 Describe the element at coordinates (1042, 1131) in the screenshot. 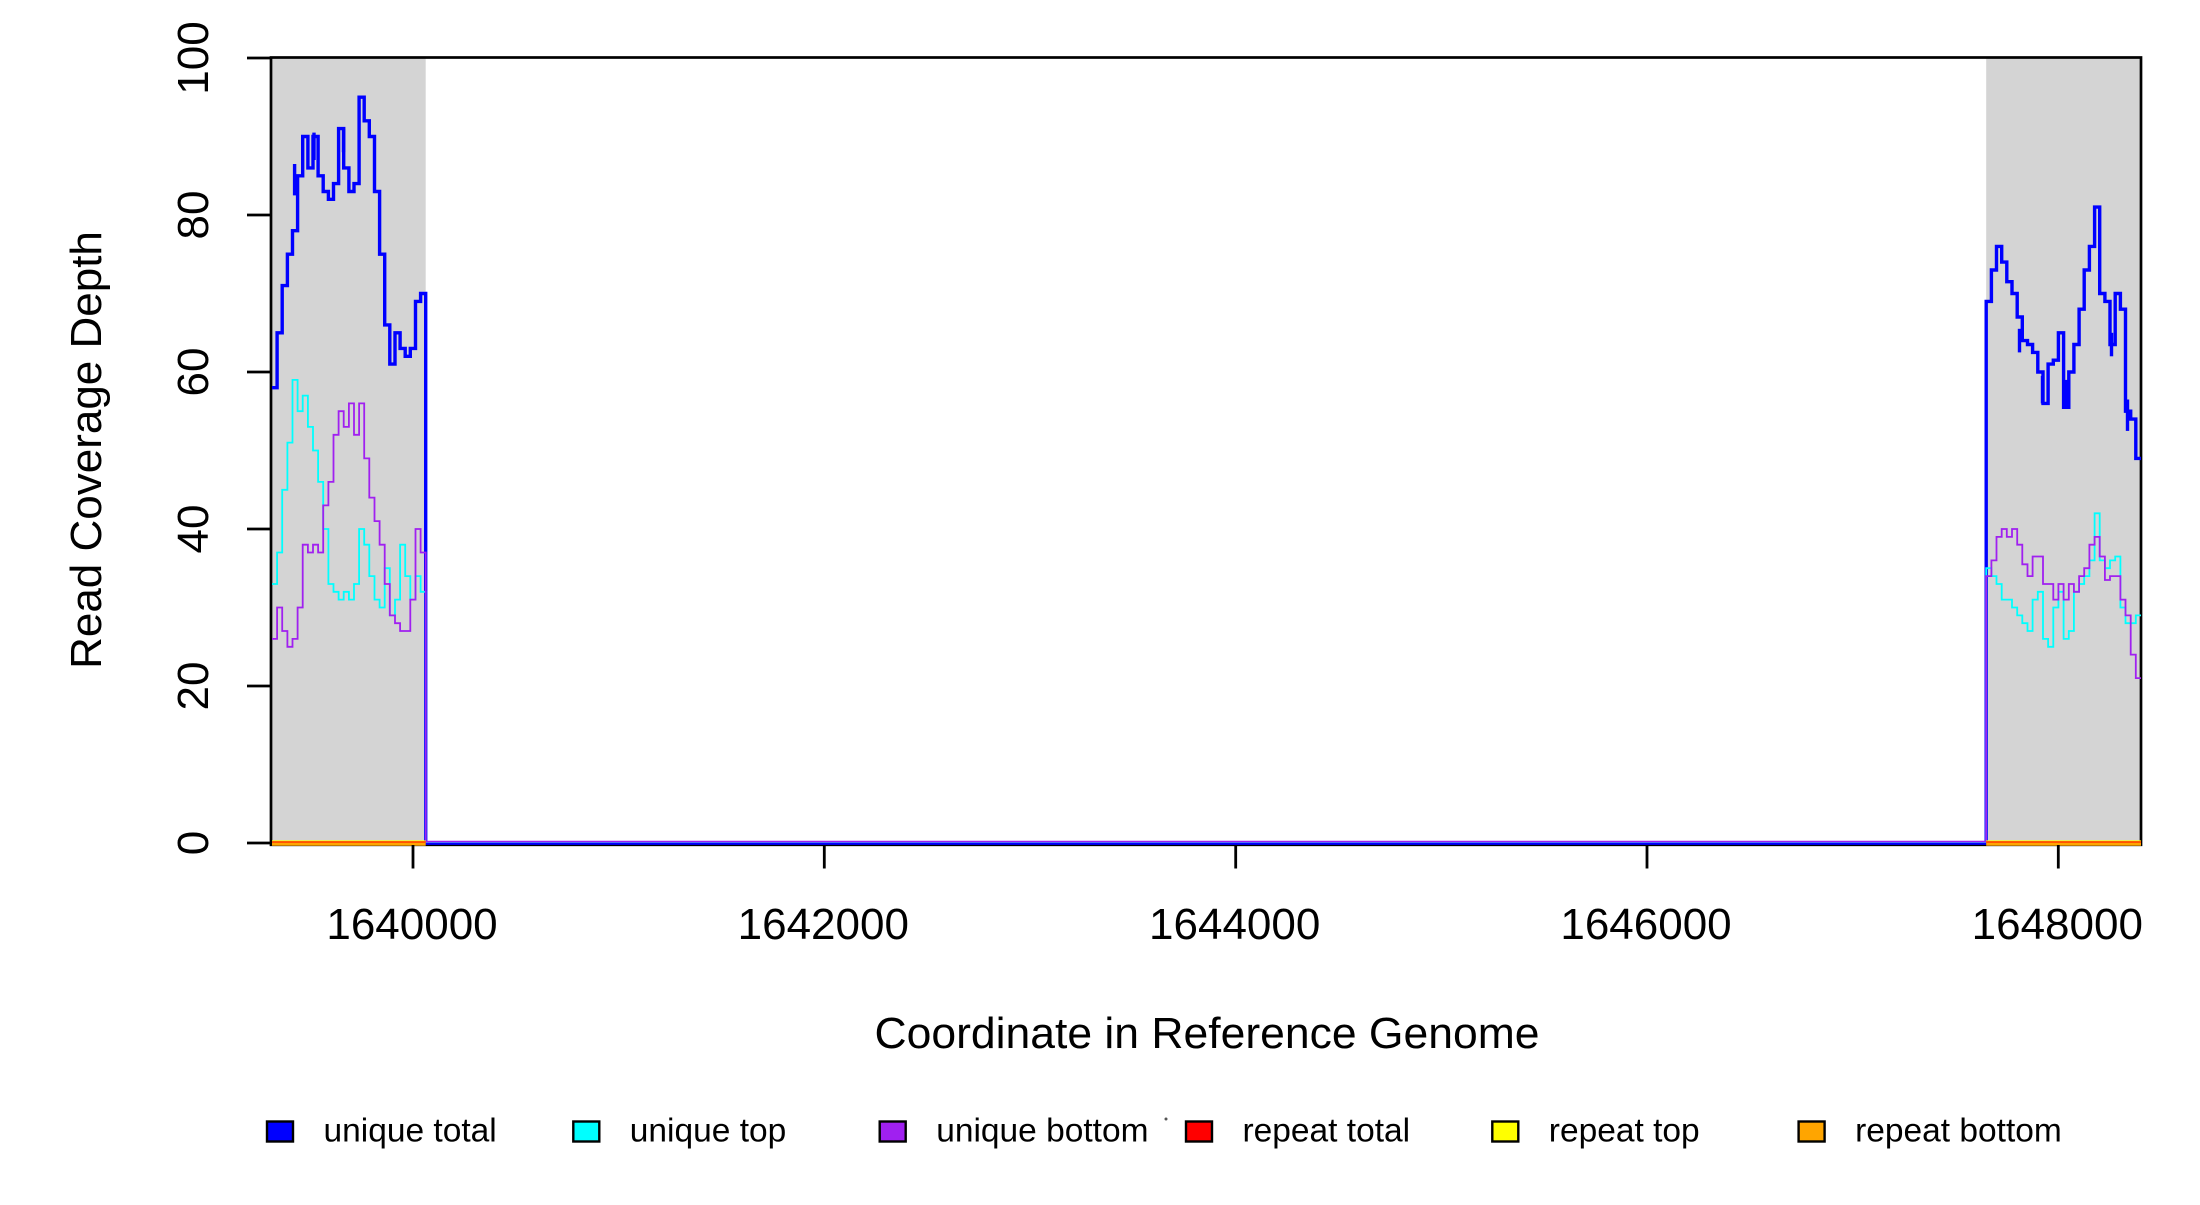

I see `svg-text: unique bottom` at that location.